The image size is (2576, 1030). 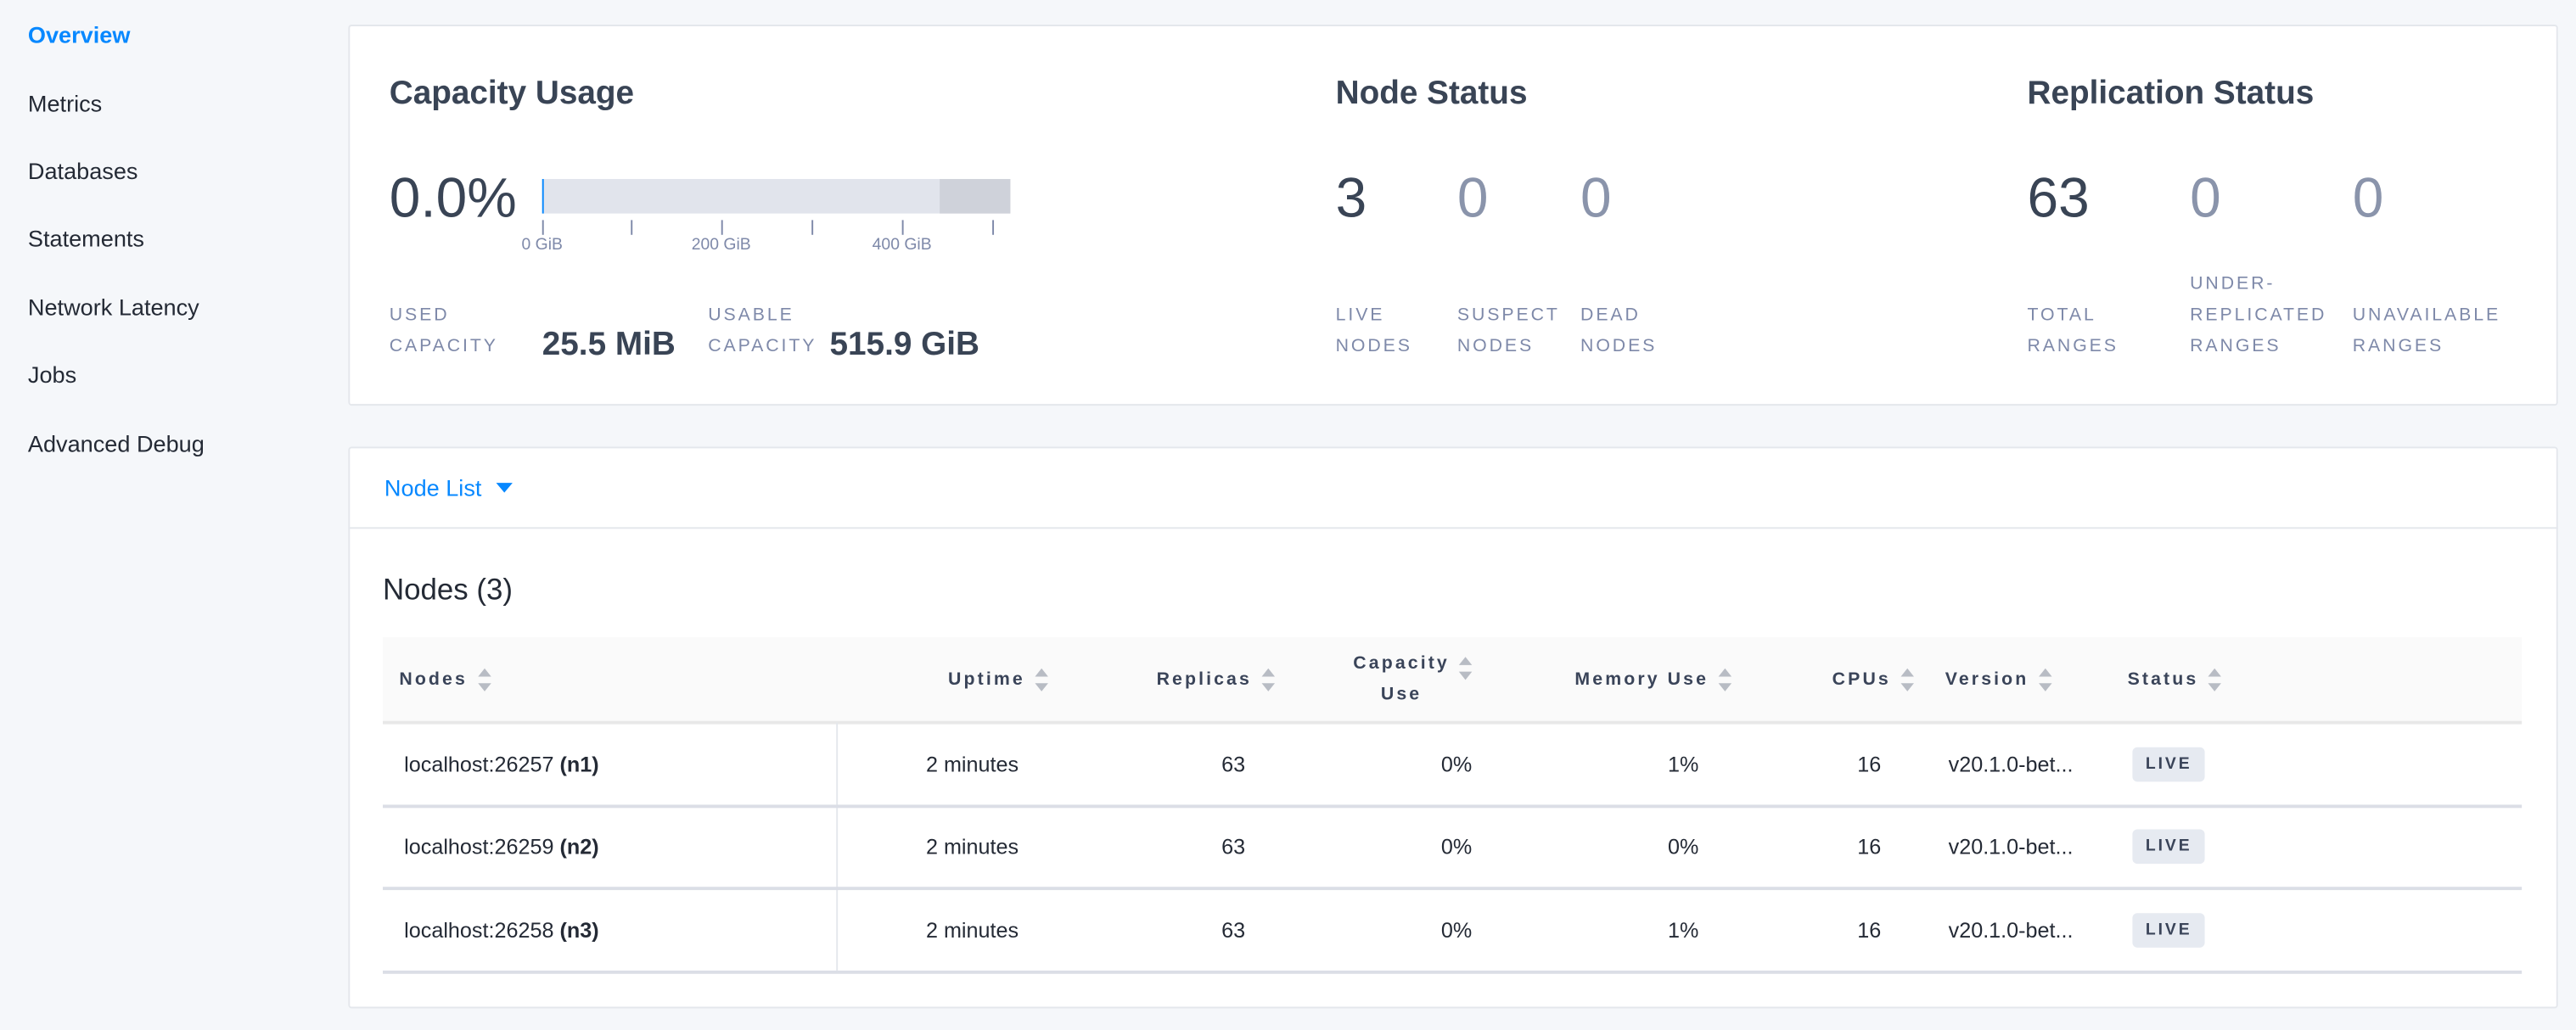 What do you see at coordinates (542, 246) in the screenshot?
I see `axis-tick-label: 0 GiB` at bounding box center [542, 246].